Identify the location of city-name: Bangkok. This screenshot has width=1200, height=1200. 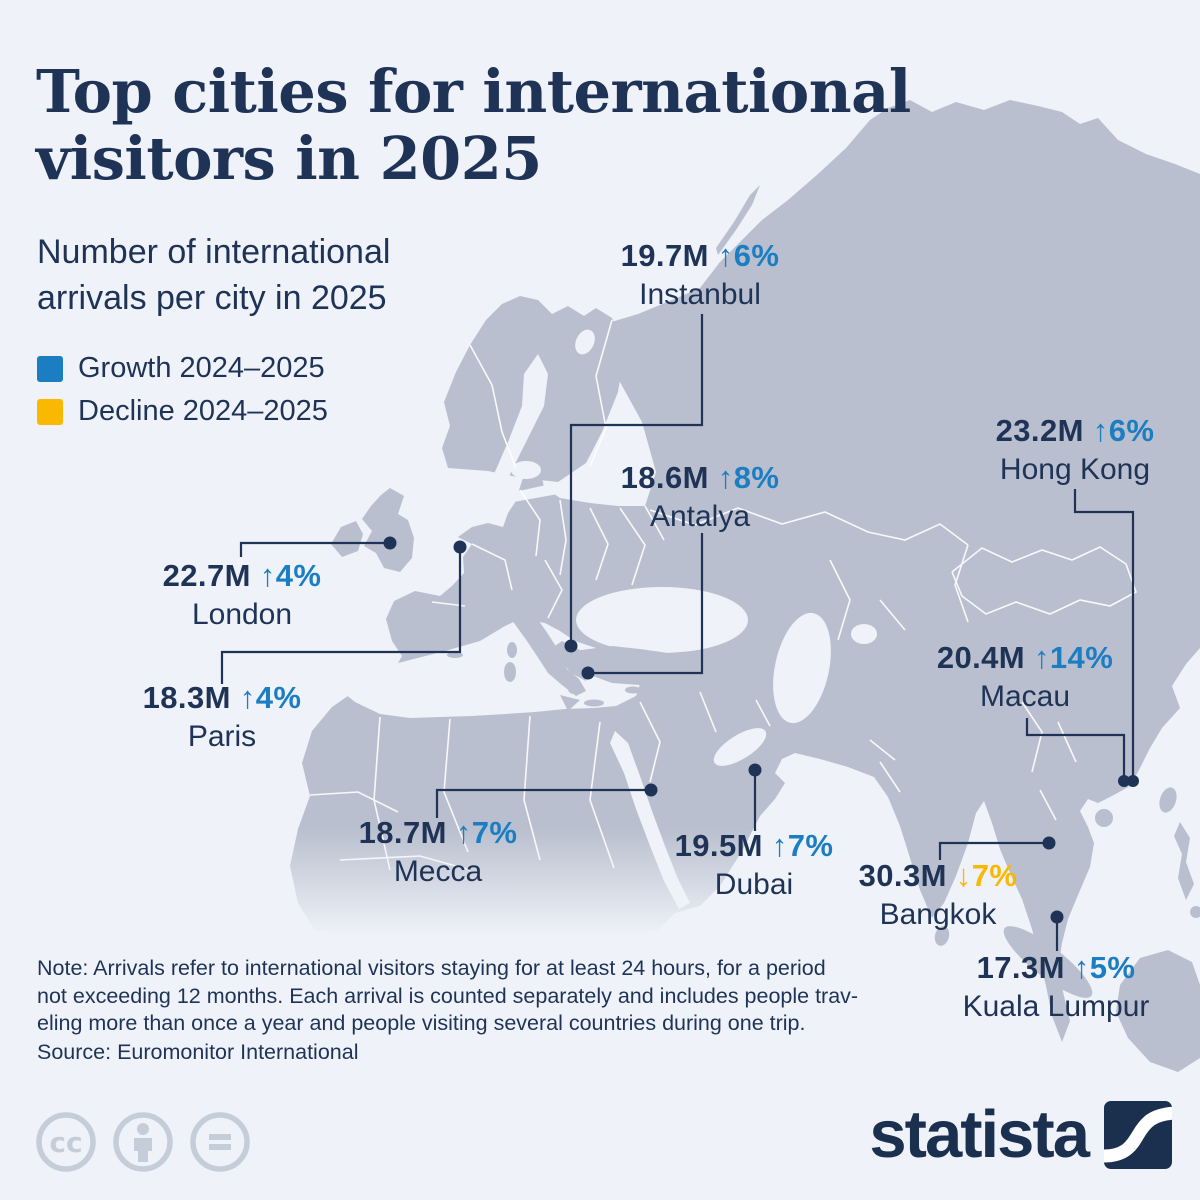
(938, 914).